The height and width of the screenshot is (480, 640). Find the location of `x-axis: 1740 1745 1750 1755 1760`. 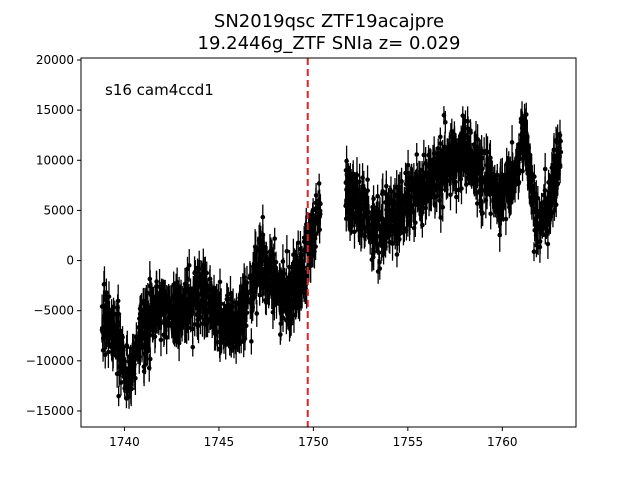

x-axis: 1740 1745 1750 1755 1760 is located at coordinates (313, 438).